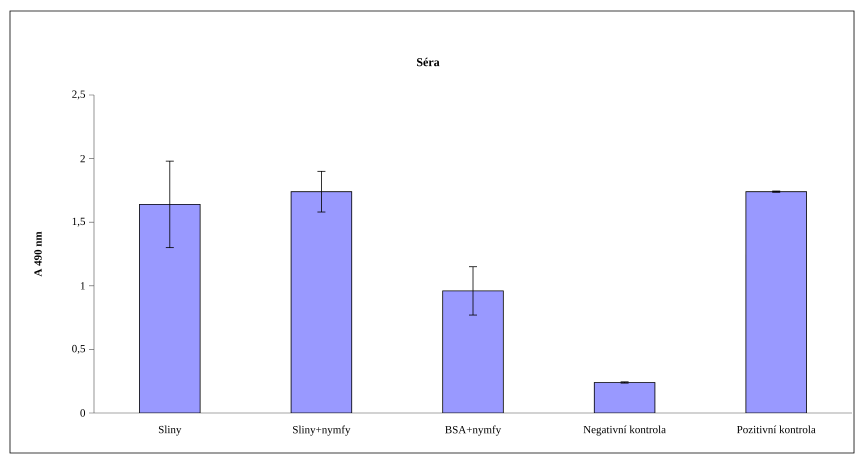  Describe the element at coordinates (79, 95) in the screenshot. I see `y-tick-label: 2,5` at that location.